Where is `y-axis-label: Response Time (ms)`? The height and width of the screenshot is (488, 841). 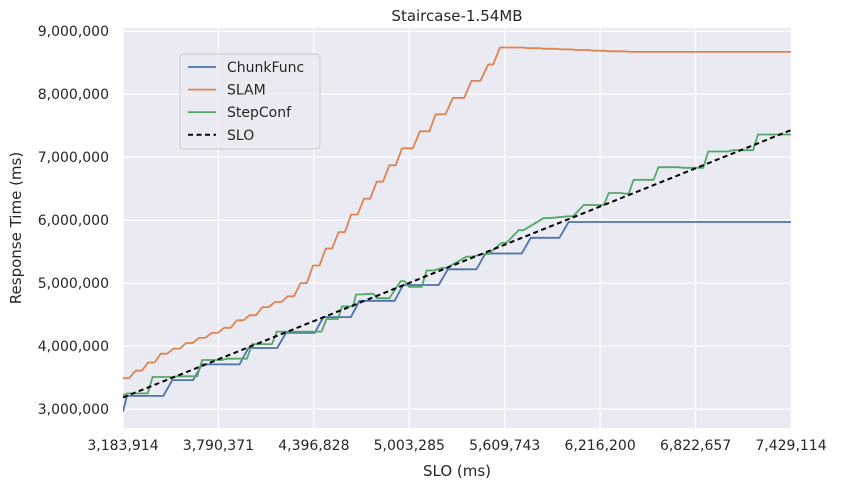
y-axis-label: Response Time (ms) is located at coordinates (16, 228).